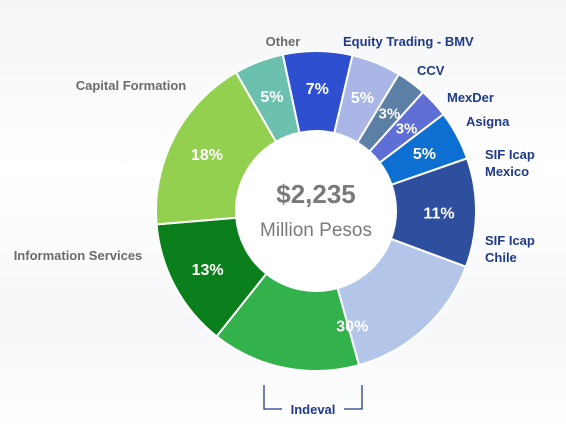 Image resolution: width=566 pixels, height=428 pixels. I want to click on slice-label-unlabeled-7: 30%, so click(352, 326).